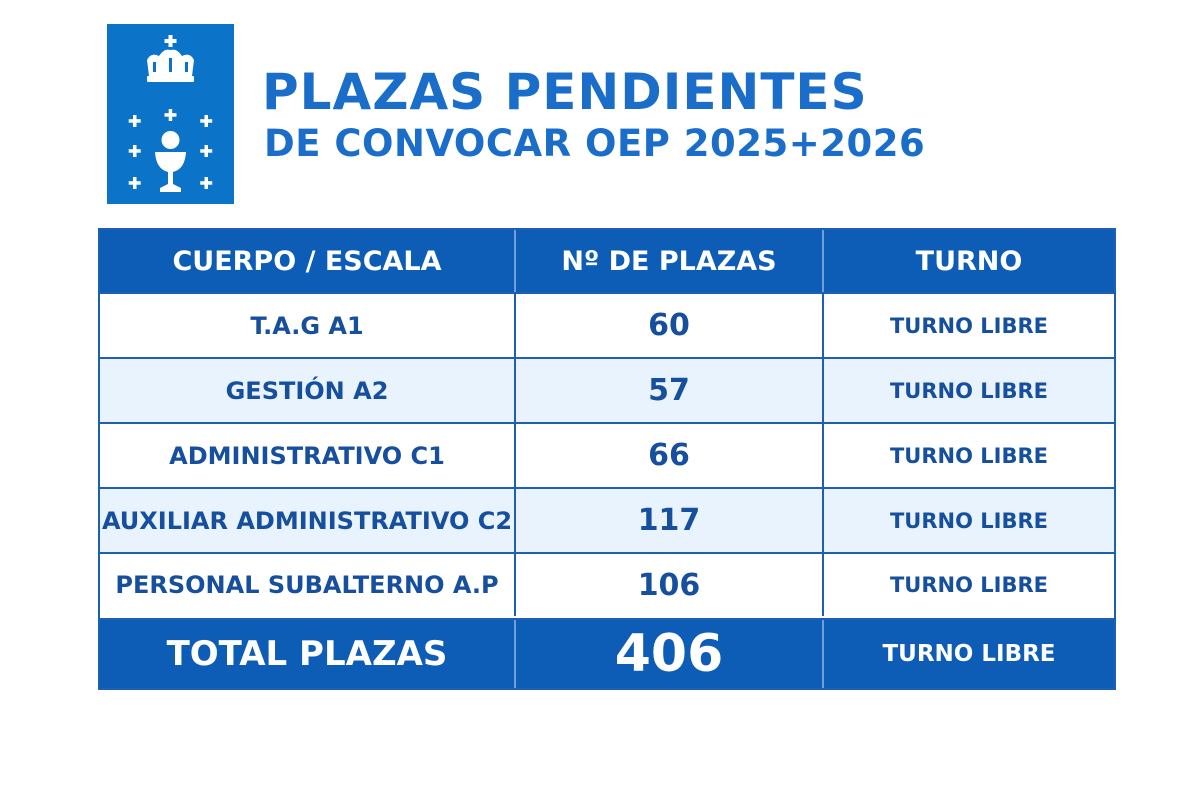 This screenshot has width=1200, height=800. What do you see at coordinates (668, 520) in the screenshot?
I see `plazas-cell: 117` at bounding box center [668, 520].